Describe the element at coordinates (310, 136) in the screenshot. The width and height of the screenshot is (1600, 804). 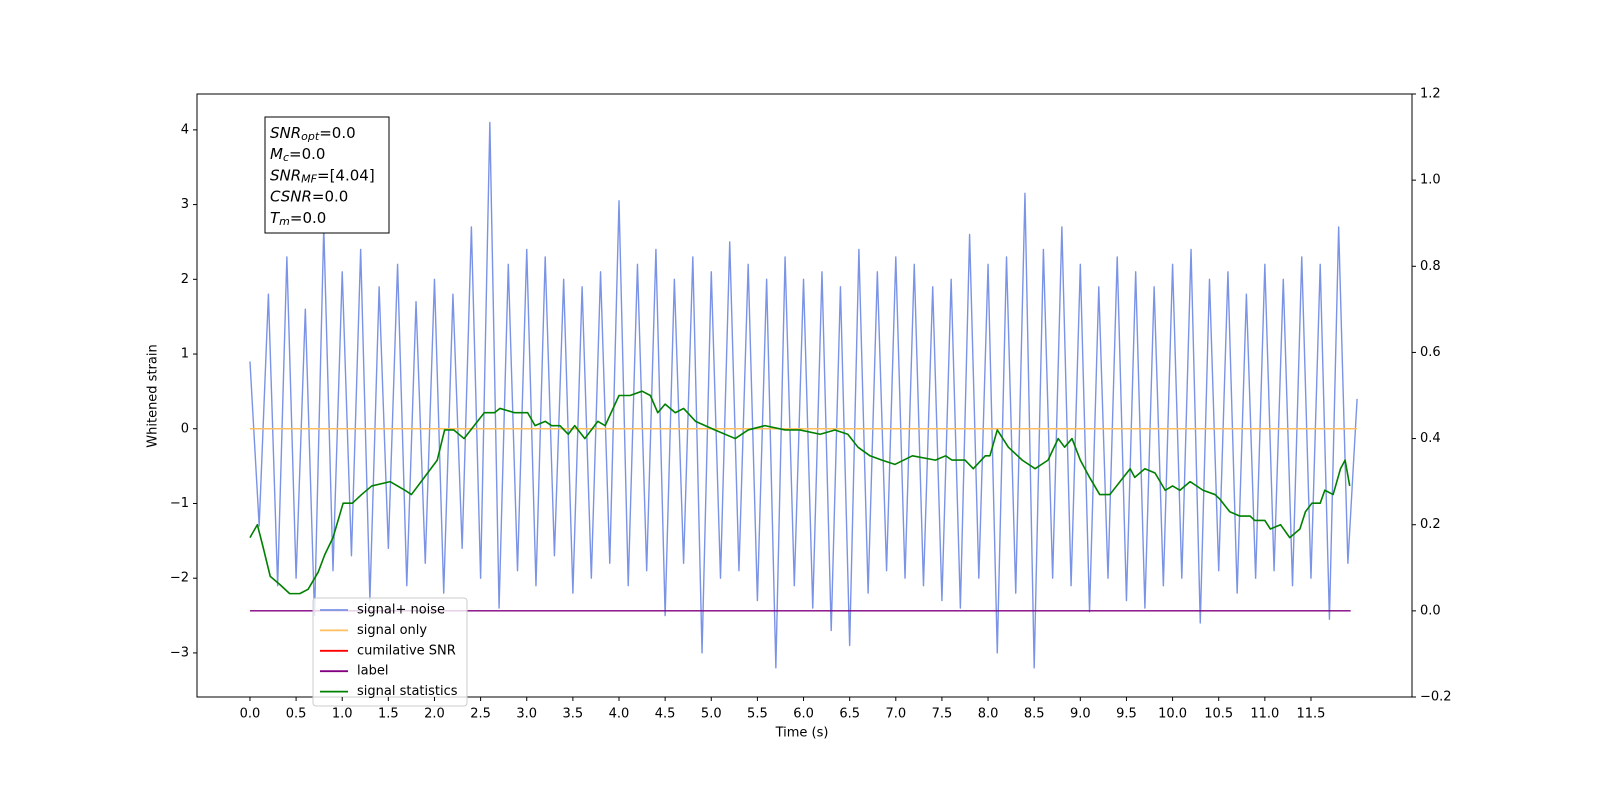
I see `stats-subscript: opt` at that location.